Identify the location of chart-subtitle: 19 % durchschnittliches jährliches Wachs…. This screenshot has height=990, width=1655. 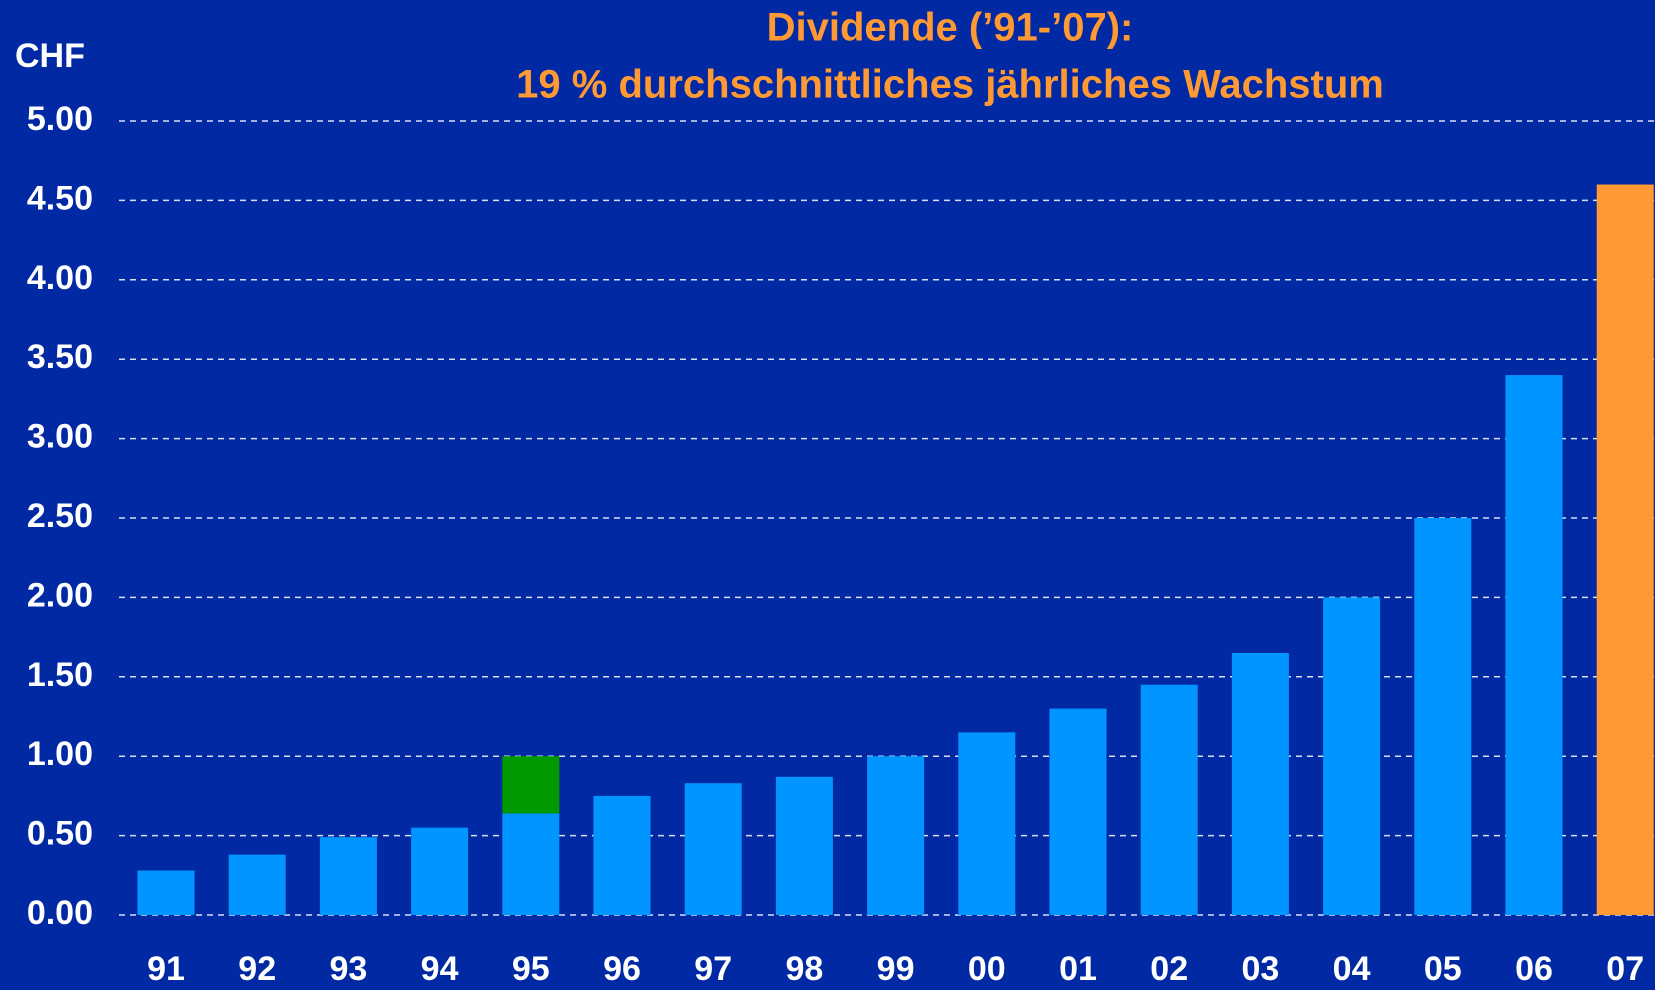
(950, 85).